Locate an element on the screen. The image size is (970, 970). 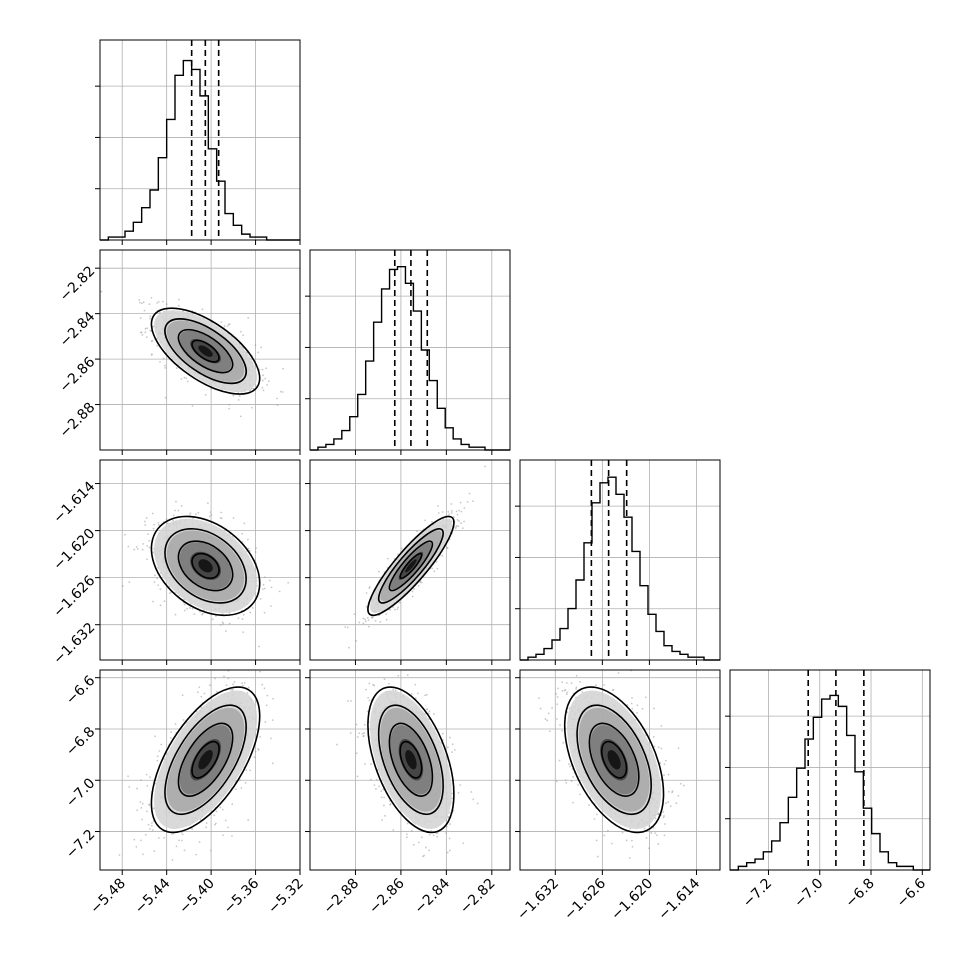
x-tick-label: −2.88 is located at coordinates (342, 897).